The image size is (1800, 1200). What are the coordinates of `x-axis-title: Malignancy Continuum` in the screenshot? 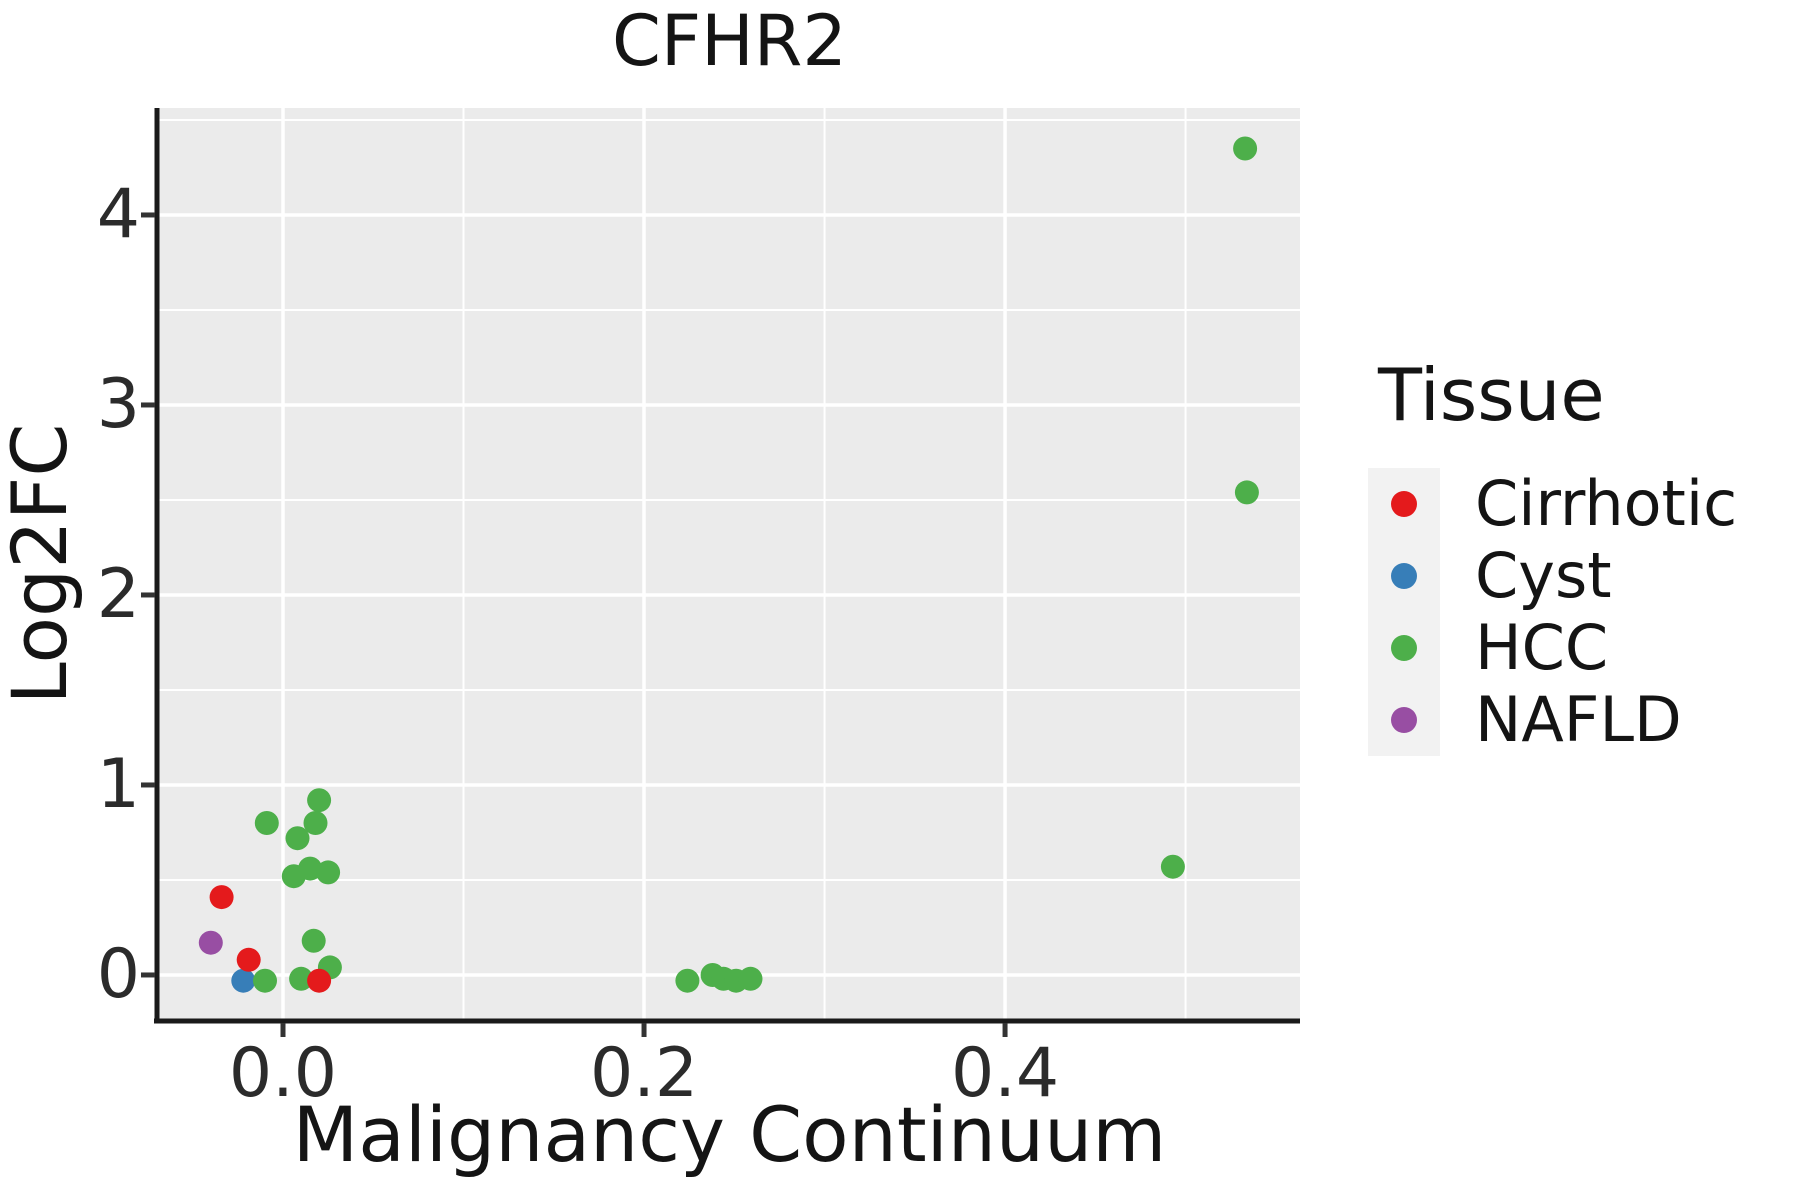 It's located at (729, 1134).